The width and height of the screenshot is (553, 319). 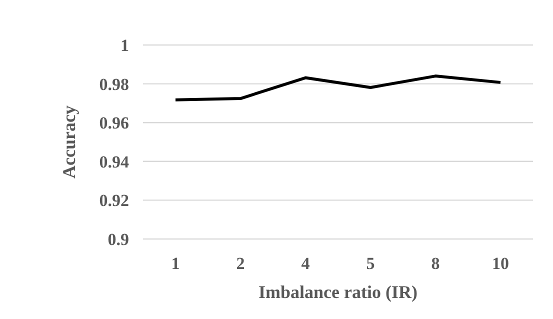 I want to click on x-tick-label: 2, so click(x=240, y=263).